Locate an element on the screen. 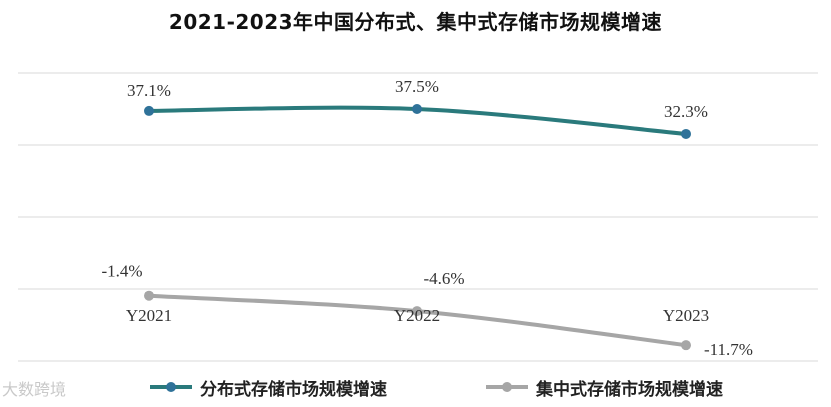 The width and height of the screenshot is (831, 407). legend-marker-centralized is located at coordinates (507, 387).